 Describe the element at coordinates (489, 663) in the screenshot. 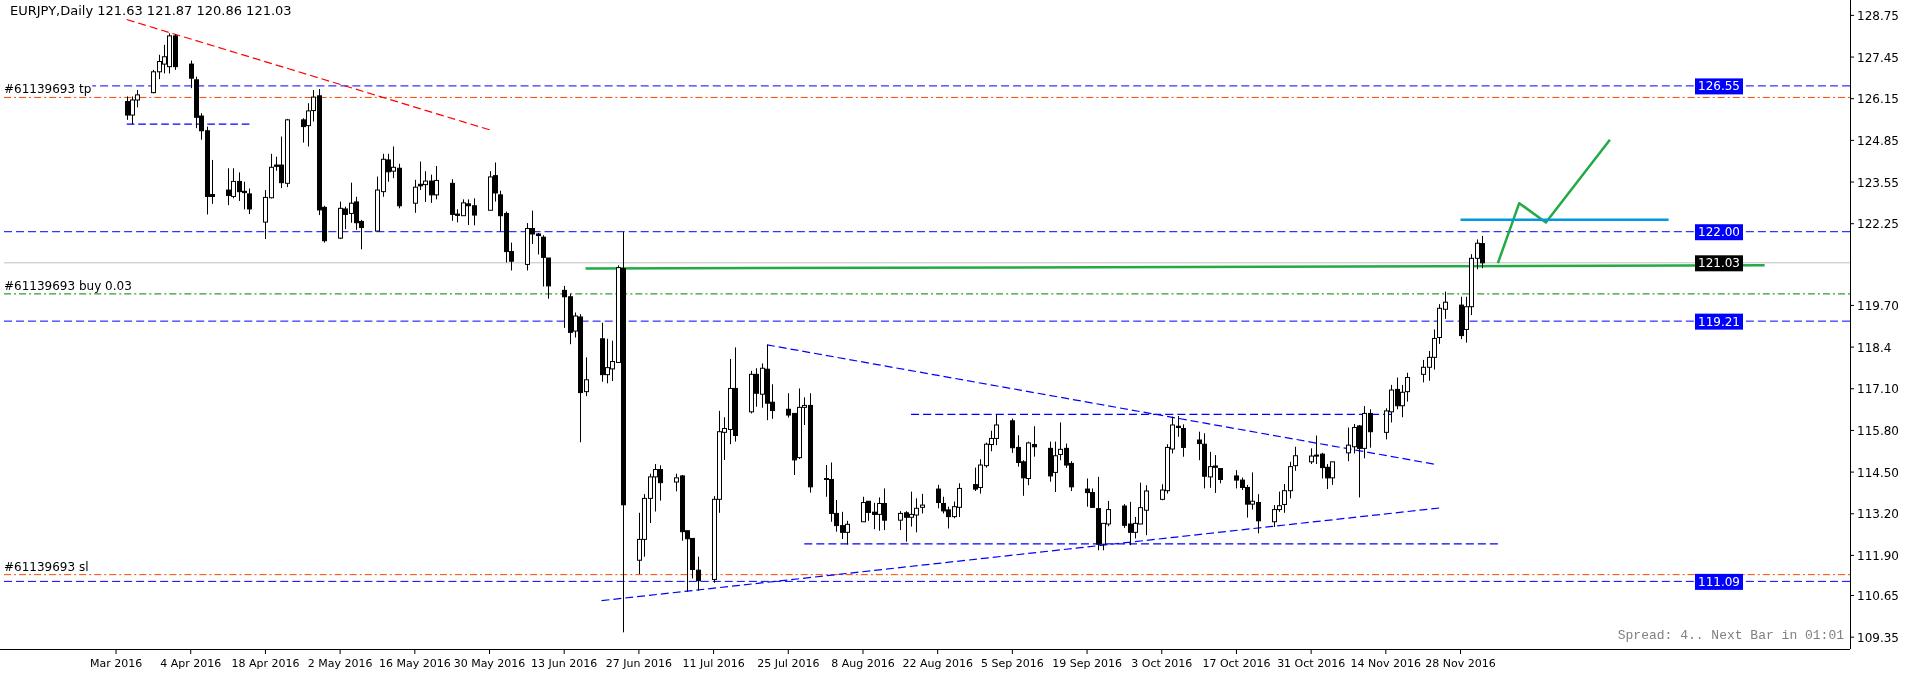

I see `x-tick-label: 30 May 2016` at that location.